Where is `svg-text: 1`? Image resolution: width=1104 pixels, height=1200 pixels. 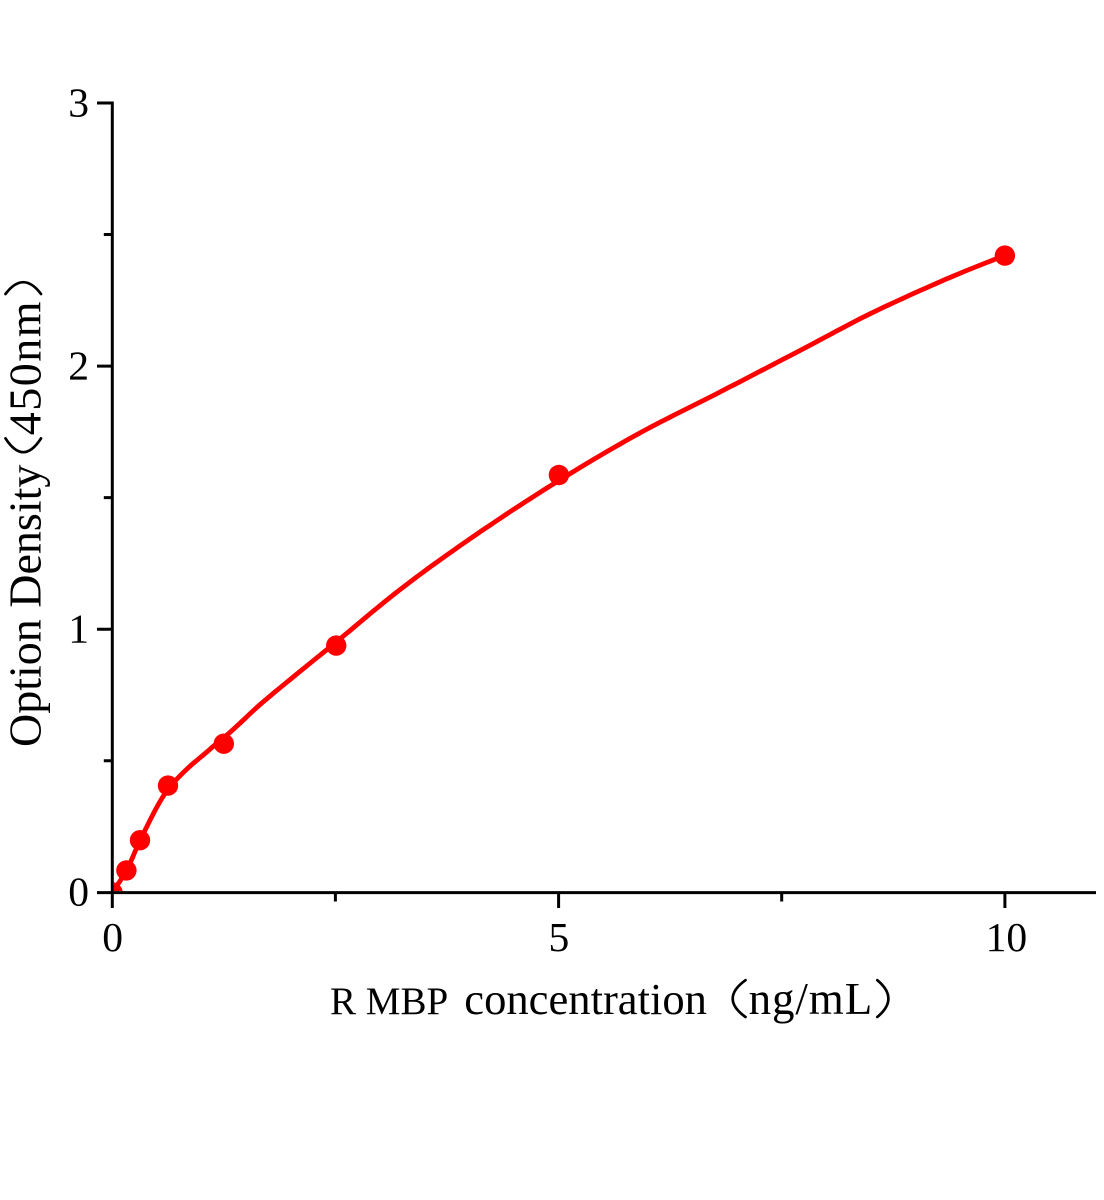 svg-text: 1 is located at coordinates (78, 629).